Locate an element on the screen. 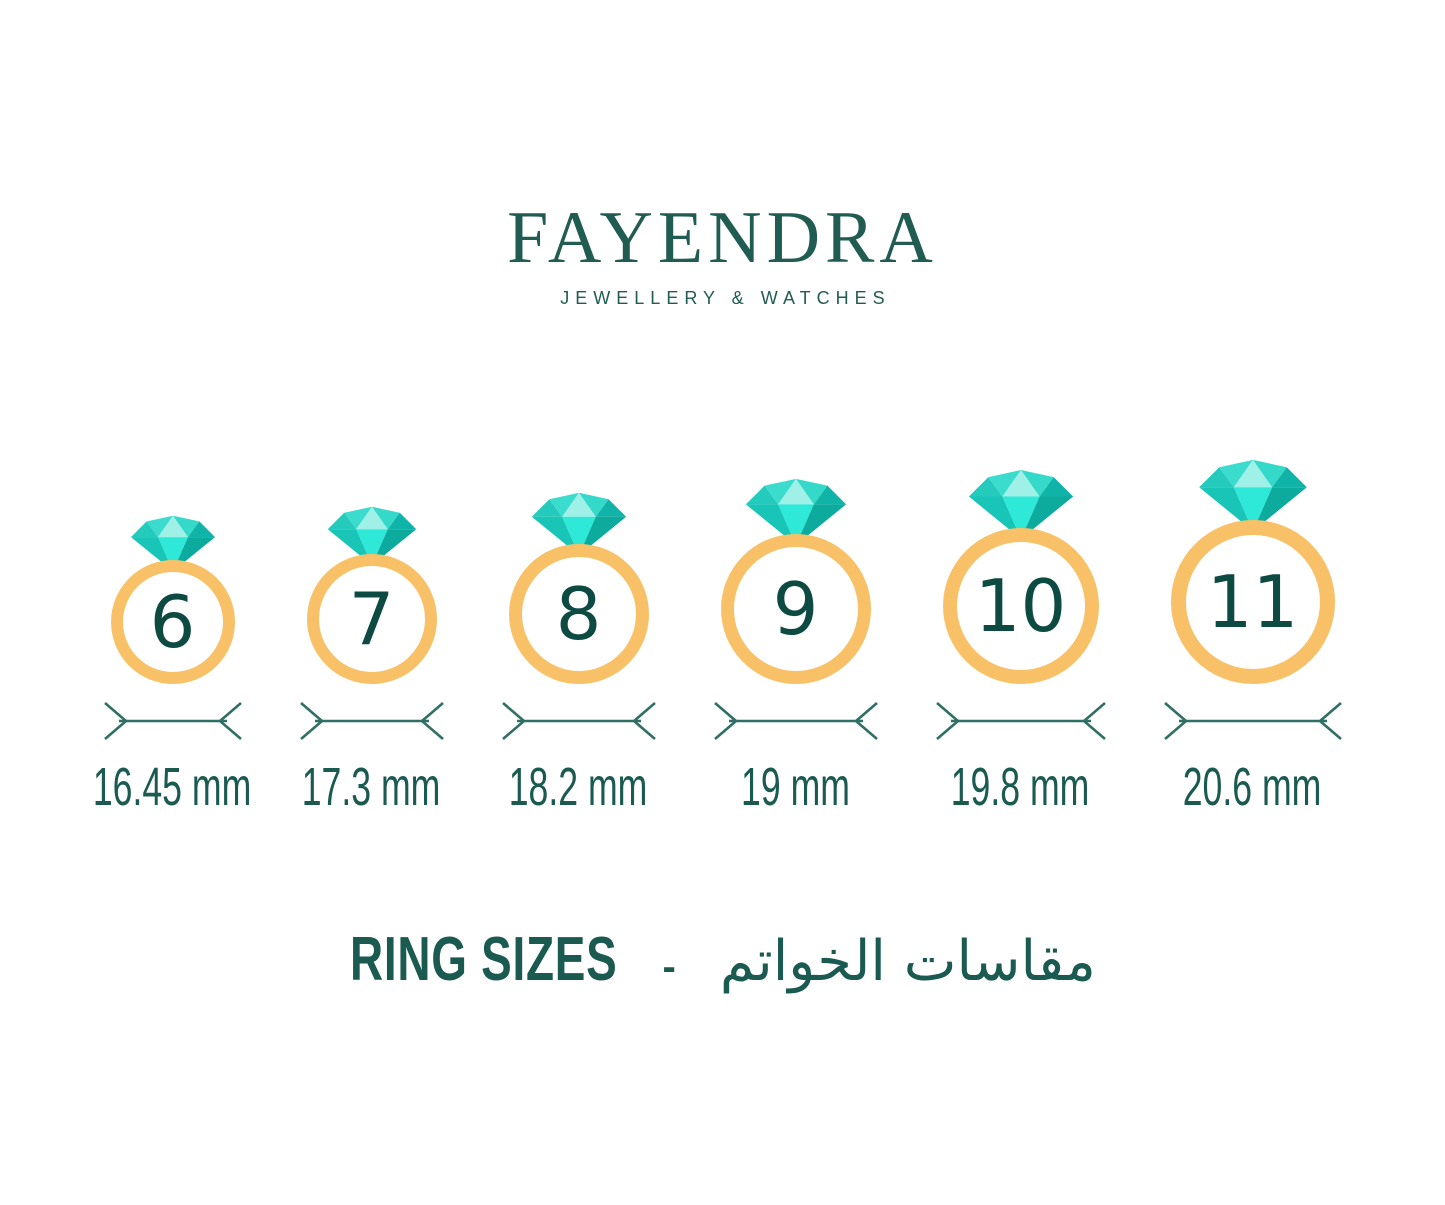  ring-band: 8 is located at coordinates (578, 613).